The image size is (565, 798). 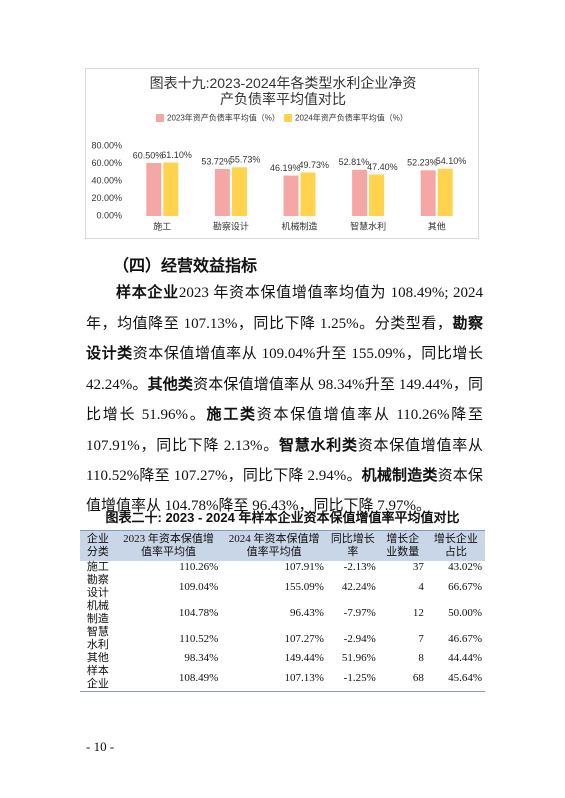 I want to click on table-cell: 其他, so click(x=97, y=658).